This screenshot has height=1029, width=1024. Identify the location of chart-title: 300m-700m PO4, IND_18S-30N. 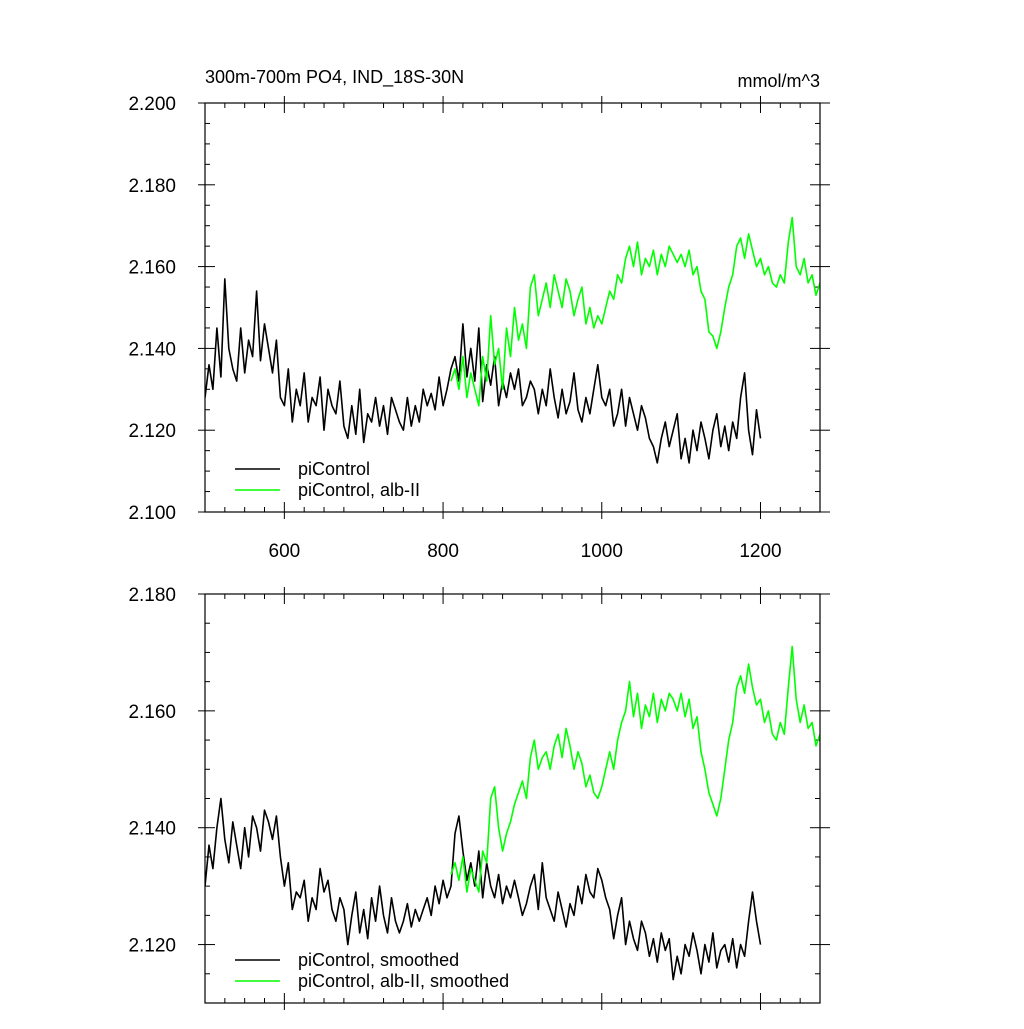
(334, 77).